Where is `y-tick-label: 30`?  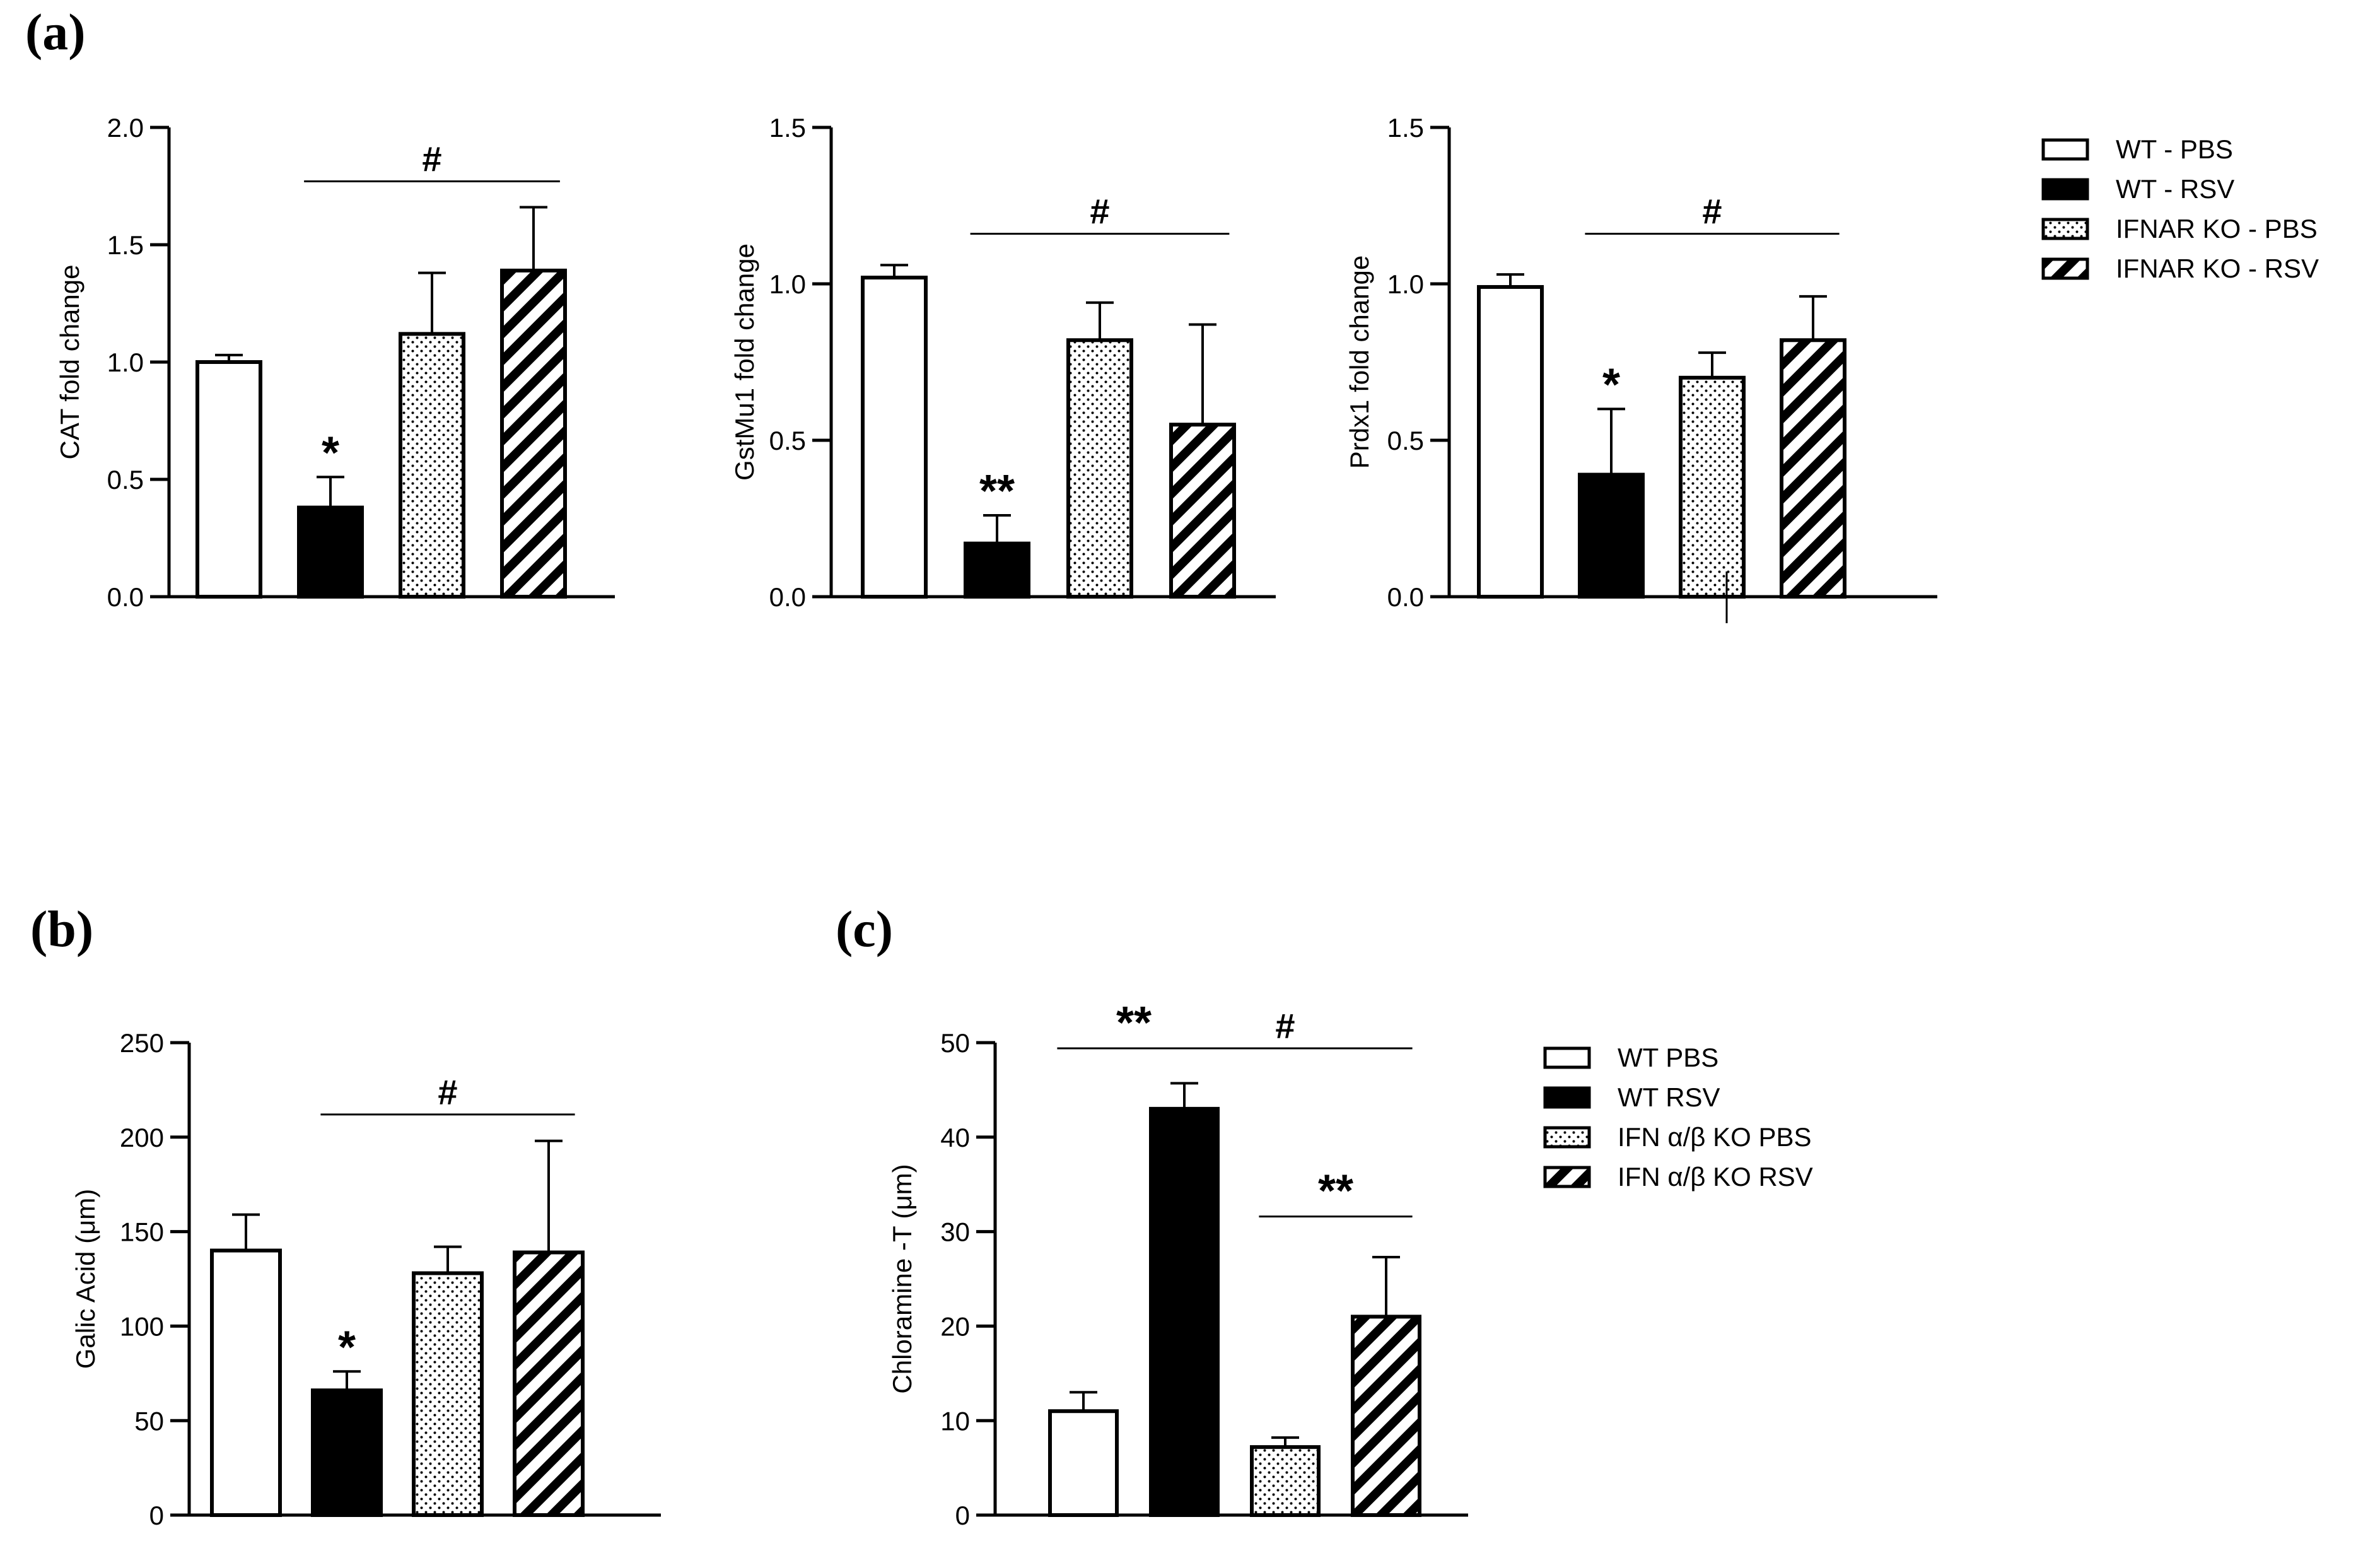 y-tick-label: 30 is located at coordinates (955, 1232).